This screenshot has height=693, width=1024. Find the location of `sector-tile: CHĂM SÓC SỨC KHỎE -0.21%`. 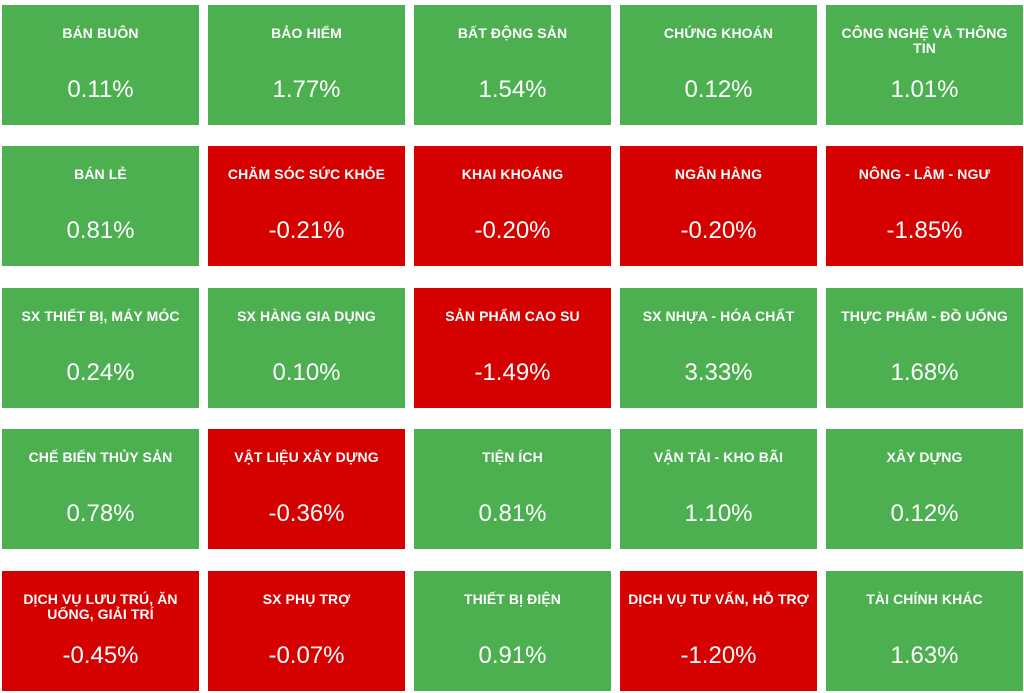

sector-tile: CHĂM SÓC SỨC KHỎE -0.21% is located at coordinates (306, 206).